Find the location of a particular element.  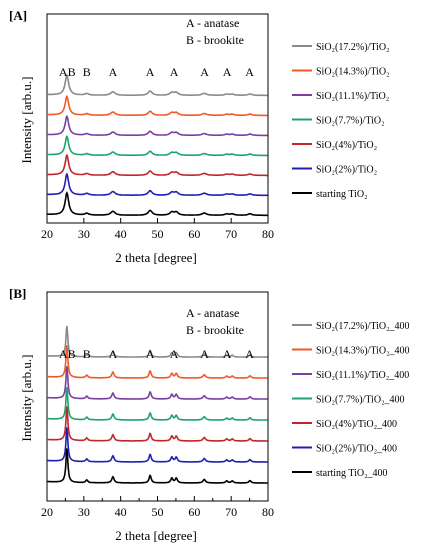

legend-label: SiO₂(2%)/TiO₂ is located at coordinates (346, 170).